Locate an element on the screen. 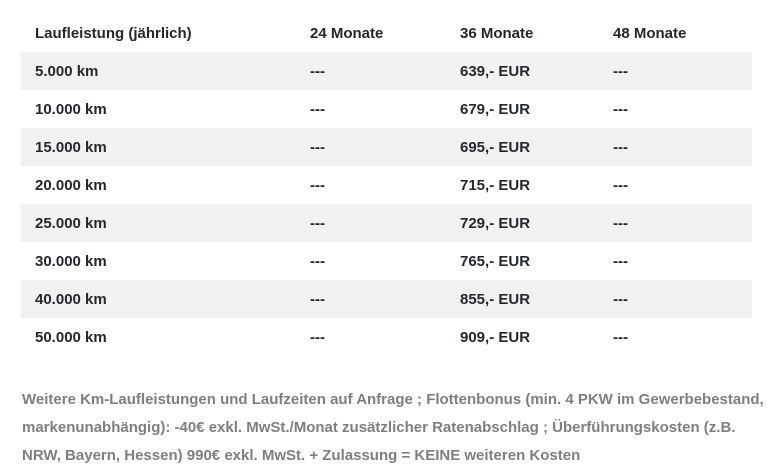 The height and width of the screenshot is (470, 774). column-header-laufleistung: Laufleistung (jährlich) is located at coordinates (158, 33).